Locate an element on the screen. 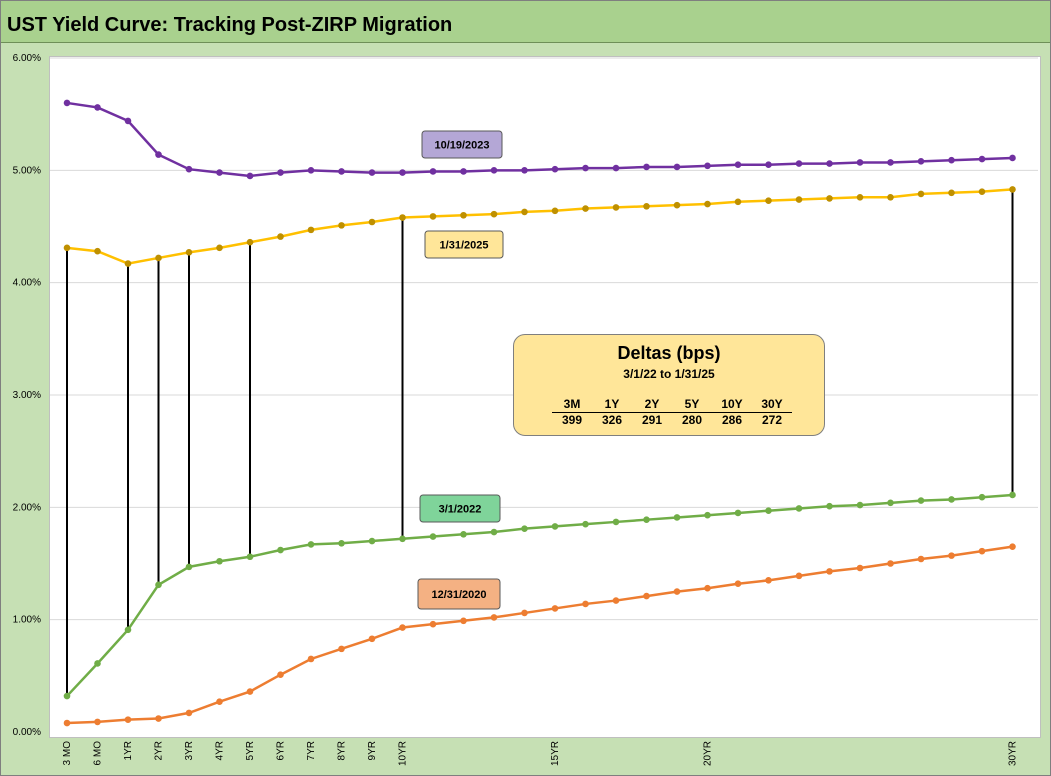 The width and height of the screenshot is (1051, 776). deltas-title: Deltas (bps) is located at coordinates (669, 353).